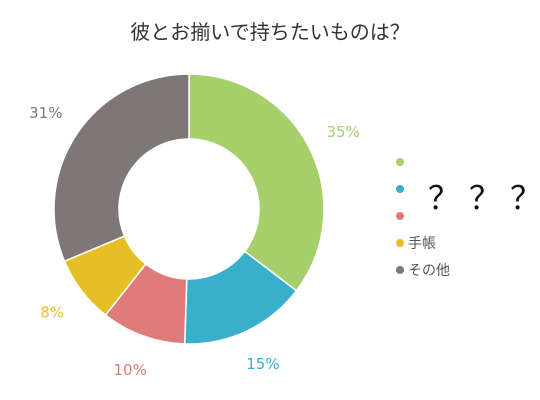 This screenshot has height=400, width=540. Describe the element at coordinates (130, 370) in the screenshot. I see `slice-percent-label-2: 10%` at that location.